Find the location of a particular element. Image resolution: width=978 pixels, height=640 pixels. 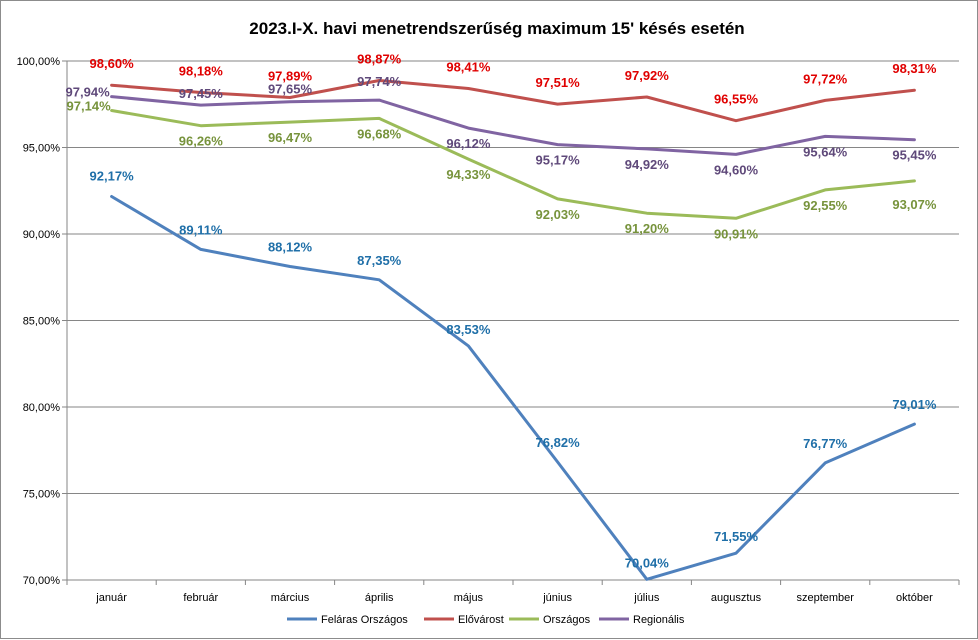

y-tick-label: 70,00% is located at coordinates (42, 581).